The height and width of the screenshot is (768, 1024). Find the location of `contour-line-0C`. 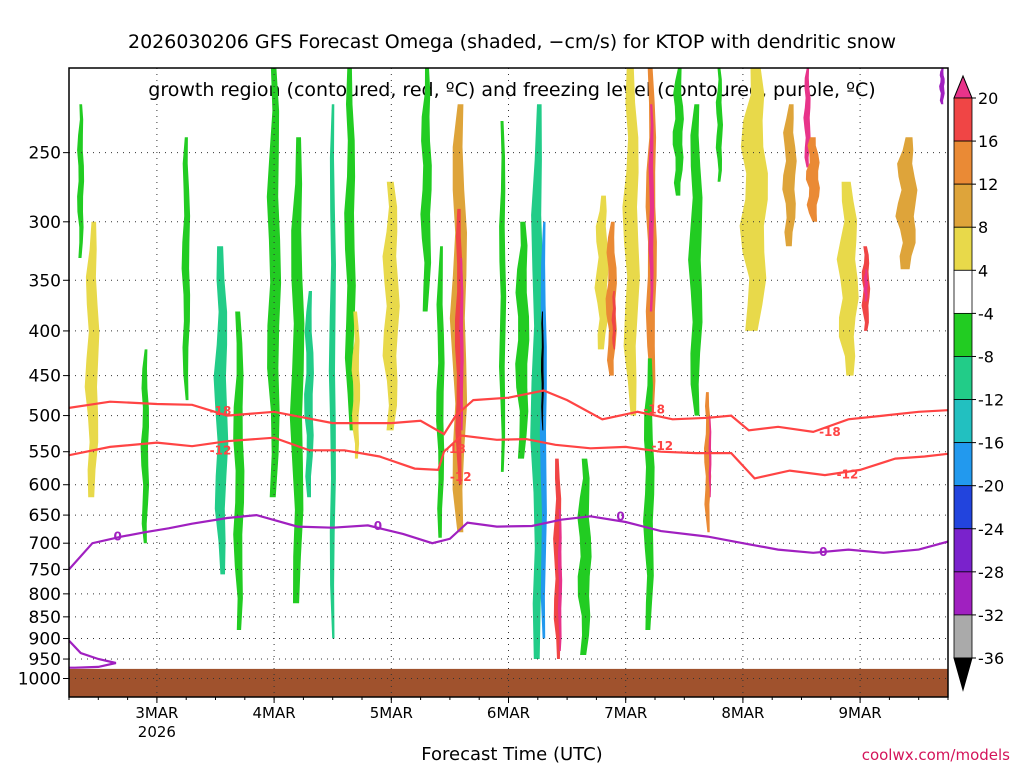

contour-line-0C is located at coordinates (508, 542).